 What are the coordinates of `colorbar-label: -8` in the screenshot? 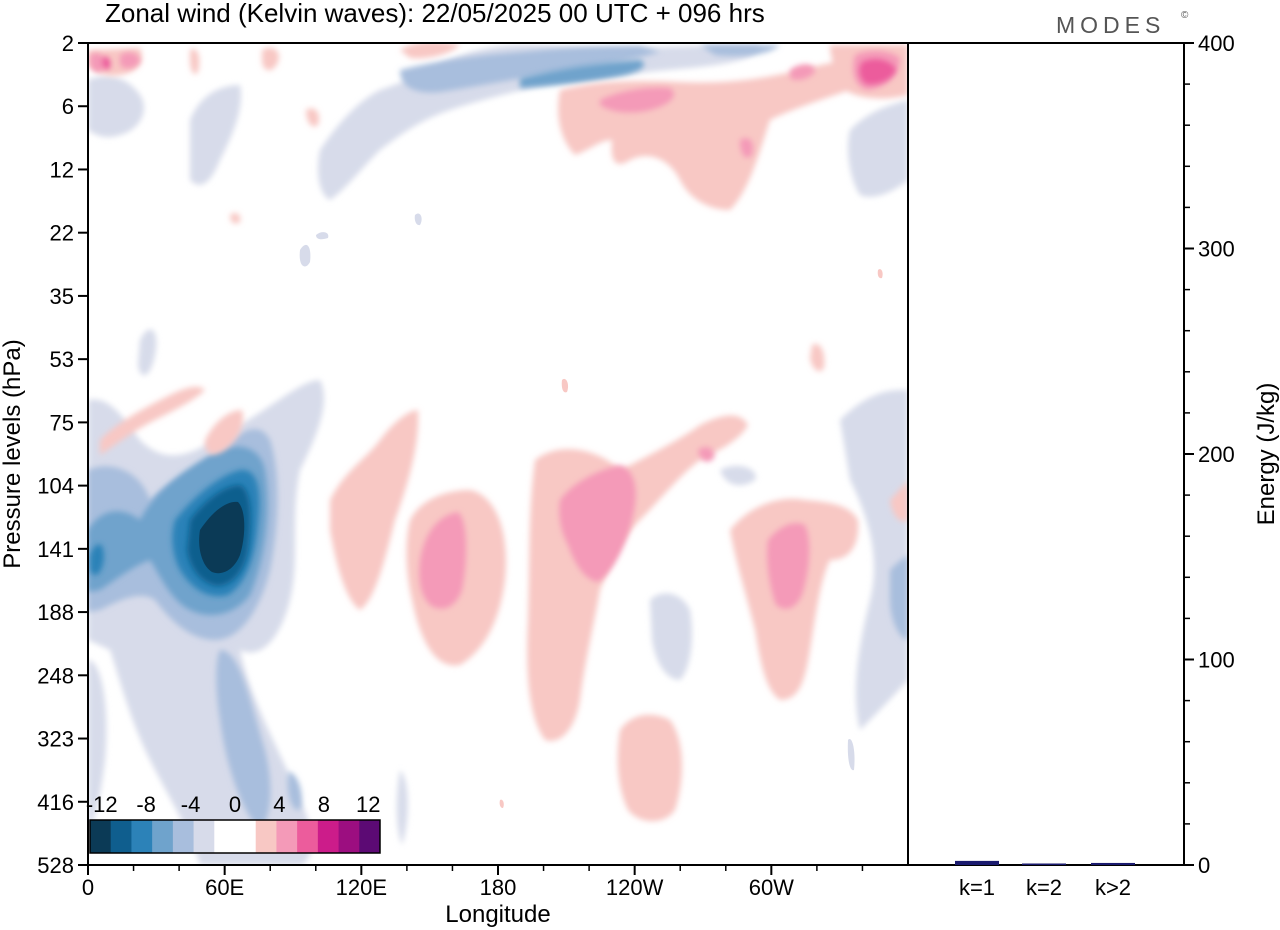 It's located at (146, 804).